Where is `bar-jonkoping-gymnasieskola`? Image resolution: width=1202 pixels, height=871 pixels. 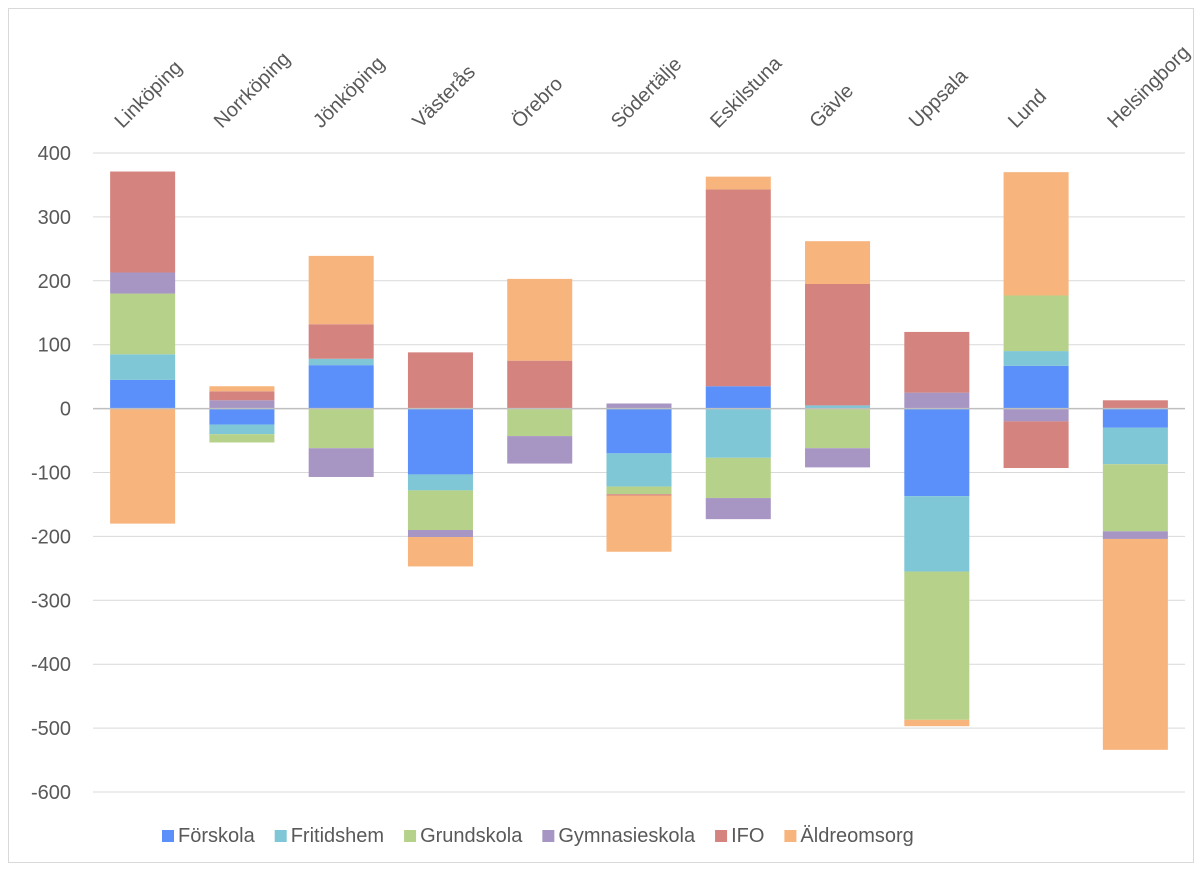 bar-jonkoping-gymnasieskola is located at coordinates (341, 462).